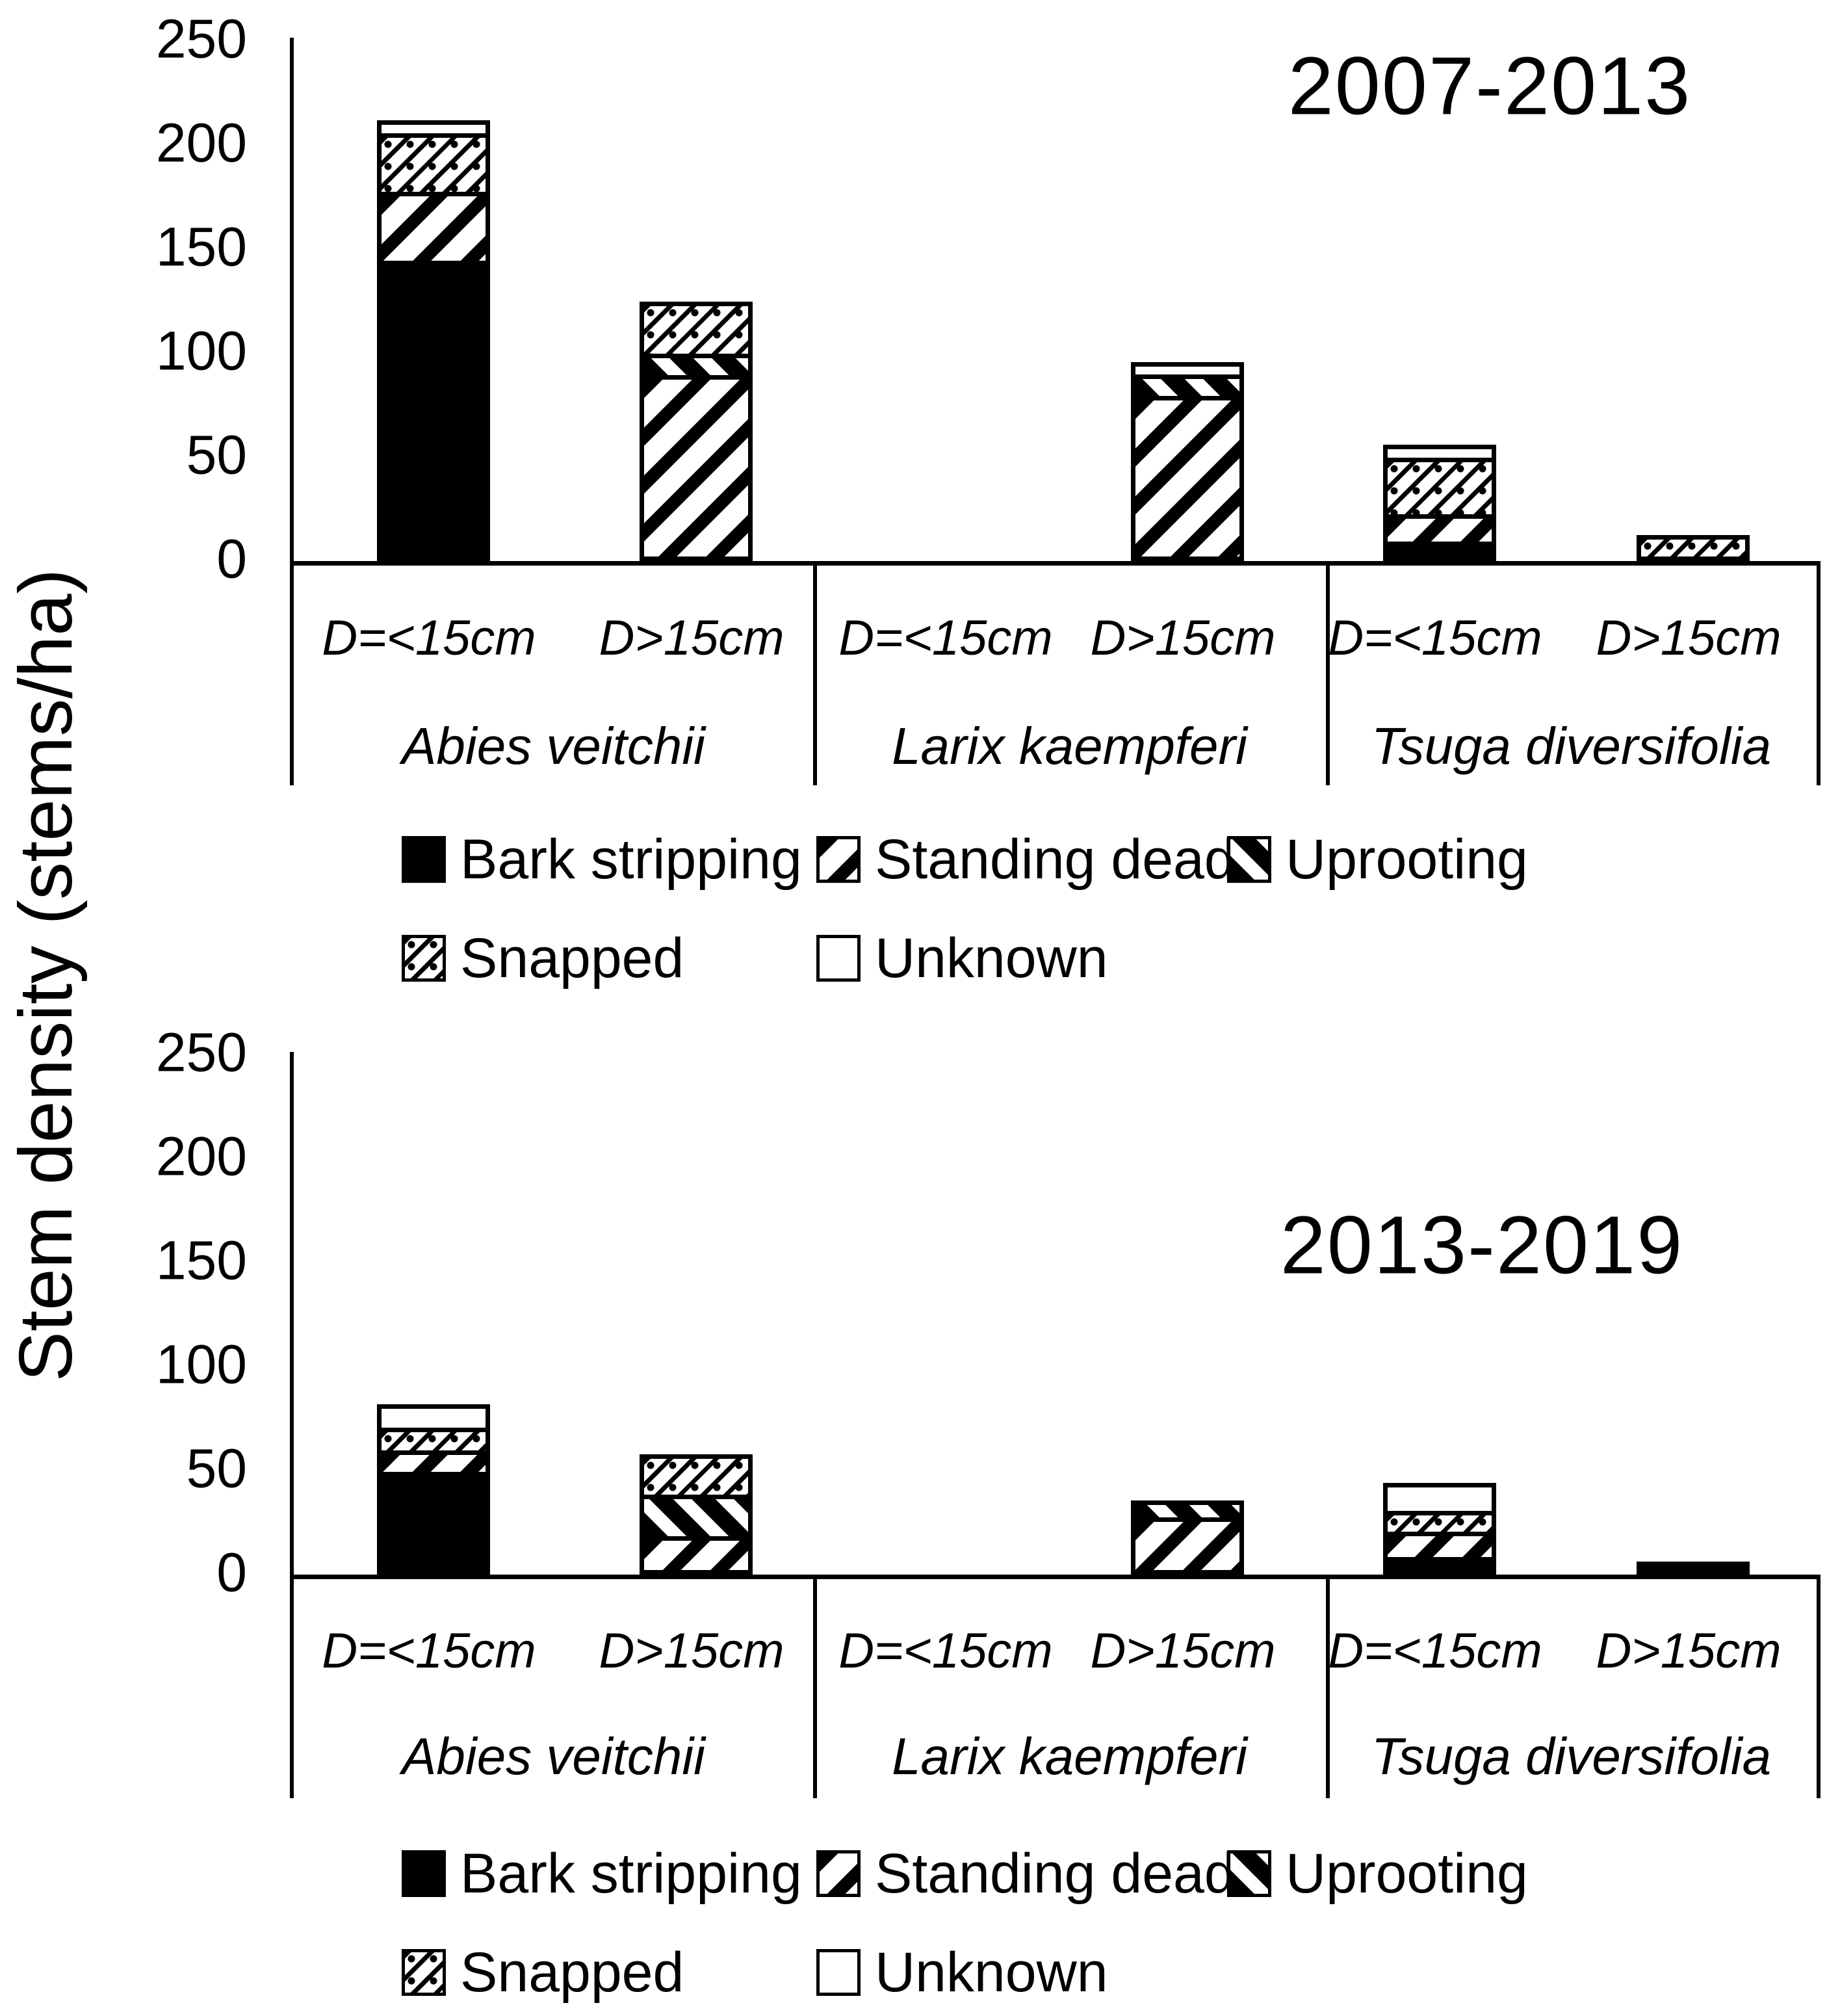 Image resolution: width=1840 pixels, height=2016 pixels. I want to click on legend-item-uprooting: Uprooting, so click(1377, 859).